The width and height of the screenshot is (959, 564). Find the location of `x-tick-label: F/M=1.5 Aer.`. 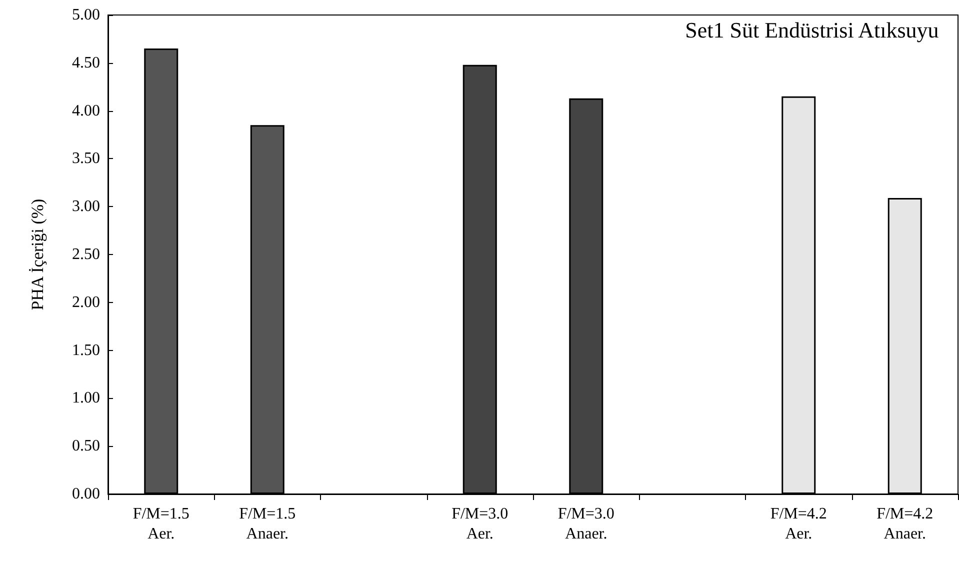

x-tick-label: F/M=1.5 Aer. is located at coordinates (161, 524).